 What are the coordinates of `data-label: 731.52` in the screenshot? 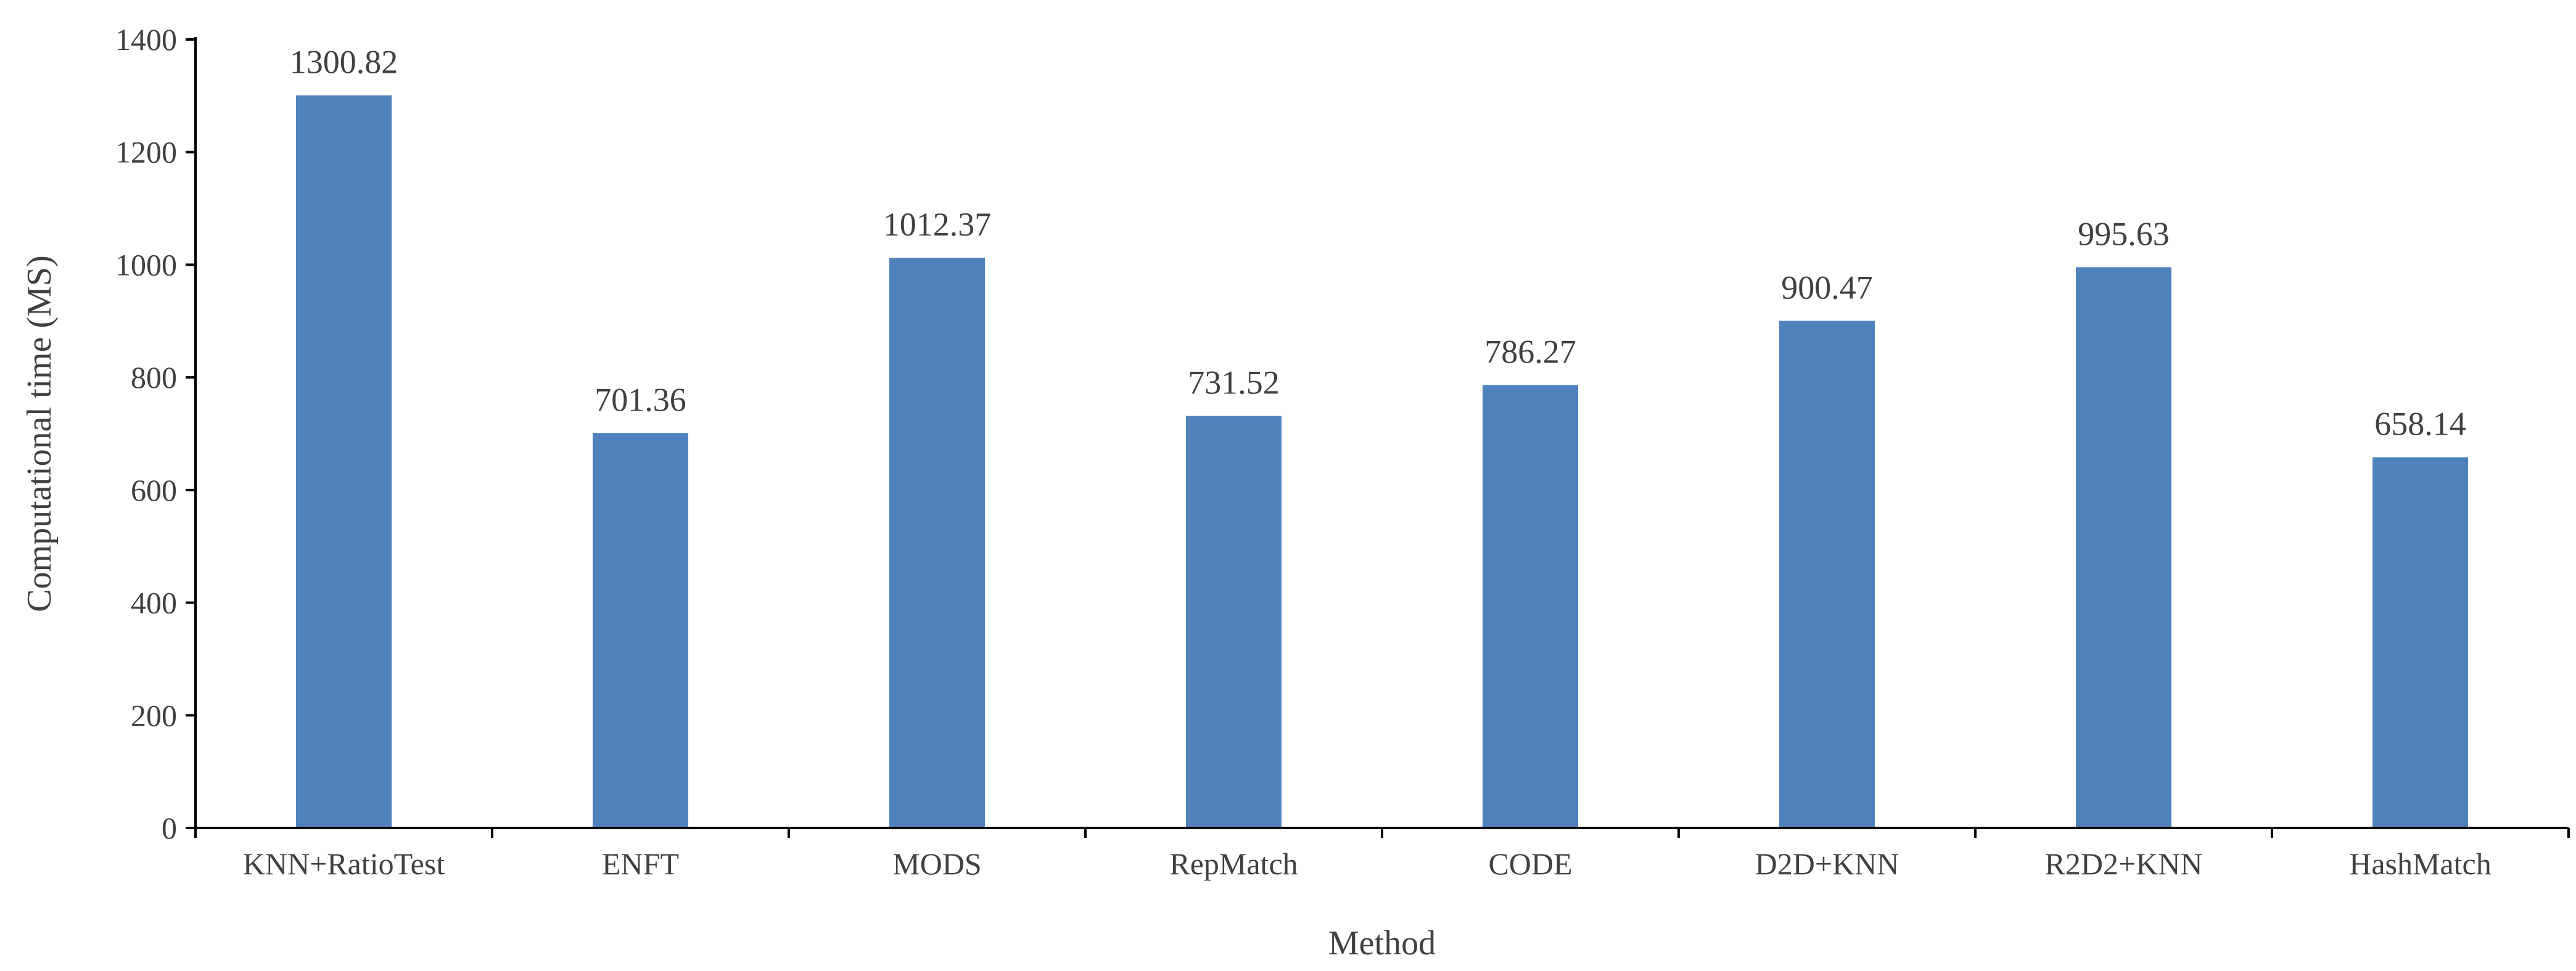 It's located at (1234, 383).